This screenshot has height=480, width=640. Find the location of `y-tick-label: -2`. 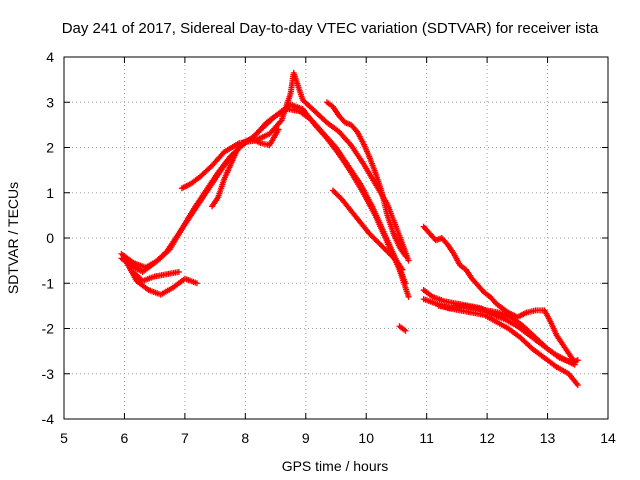

y-tick-label: -2 is located at coordinates (48, 329).